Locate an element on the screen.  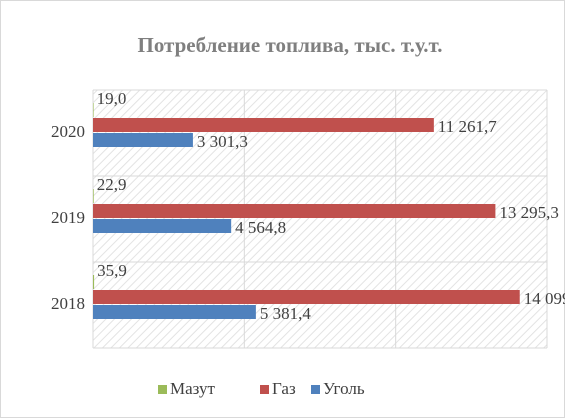
data-label: 22,9 is located at coordinates (112, 184).